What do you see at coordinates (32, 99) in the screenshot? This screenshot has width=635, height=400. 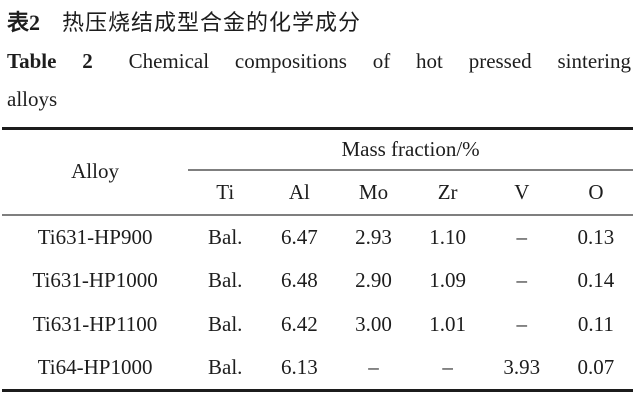 I see `table-title-en-line2: alloys` at bounding box center [32, 99].